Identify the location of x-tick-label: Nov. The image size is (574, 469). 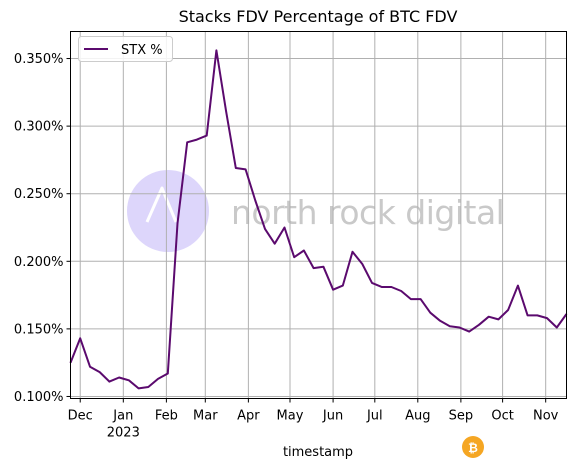
(546, 416).